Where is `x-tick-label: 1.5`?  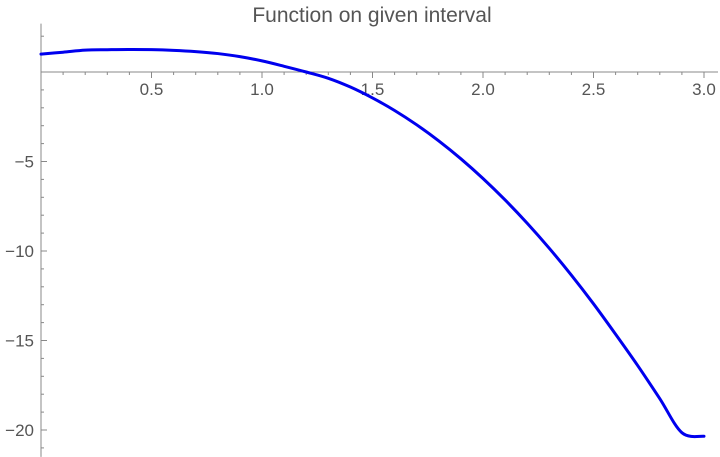
x-tick-label: 1.5 is located at coordinates (373, 89).